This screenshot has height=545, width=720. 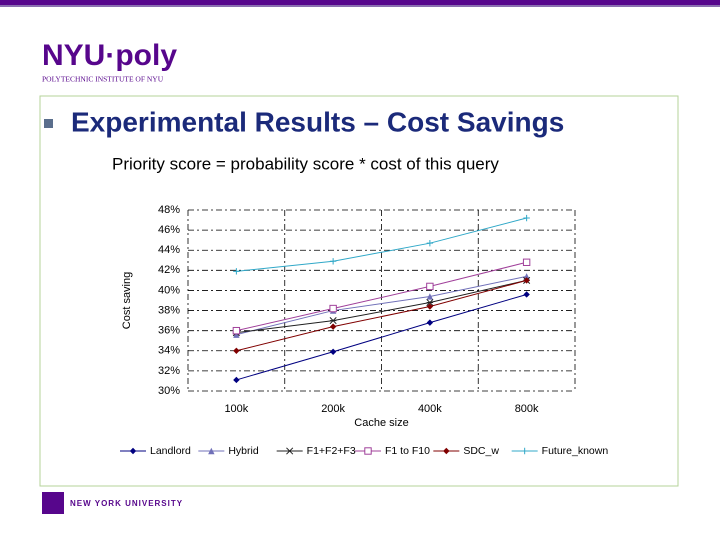 What do you see at coordinates (407, 451) in the screenshot?
I see `legend-label: F1 to F10` at bounding box center [407, 451].